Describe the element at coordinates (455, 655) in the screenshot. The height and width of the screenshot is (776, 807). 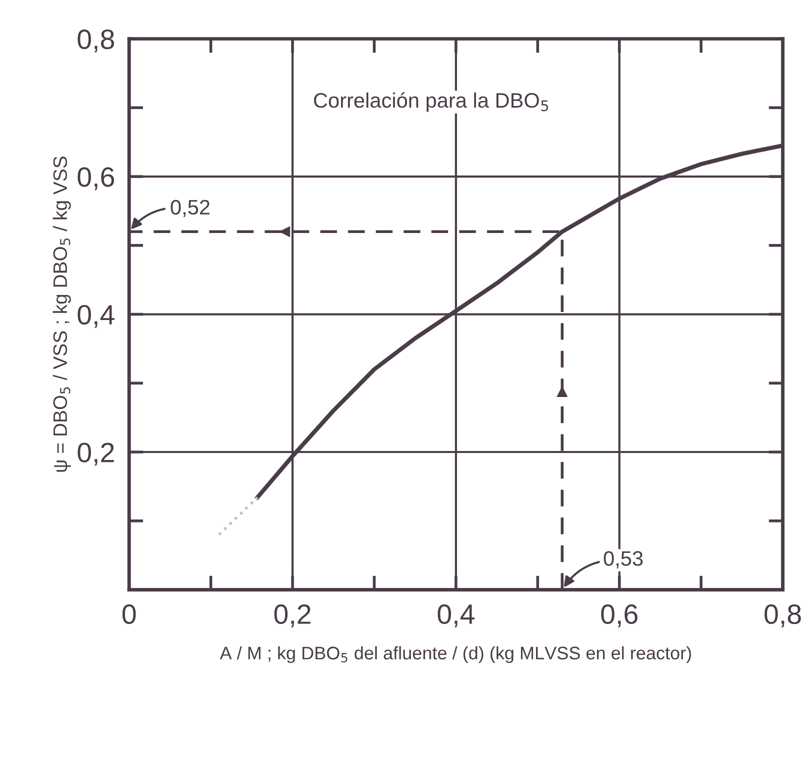
I see `x-axis-title: A / M ; kg DBO$_{5}$ del afluente / (d) (kg MLVSS en el reactor)` at that location.